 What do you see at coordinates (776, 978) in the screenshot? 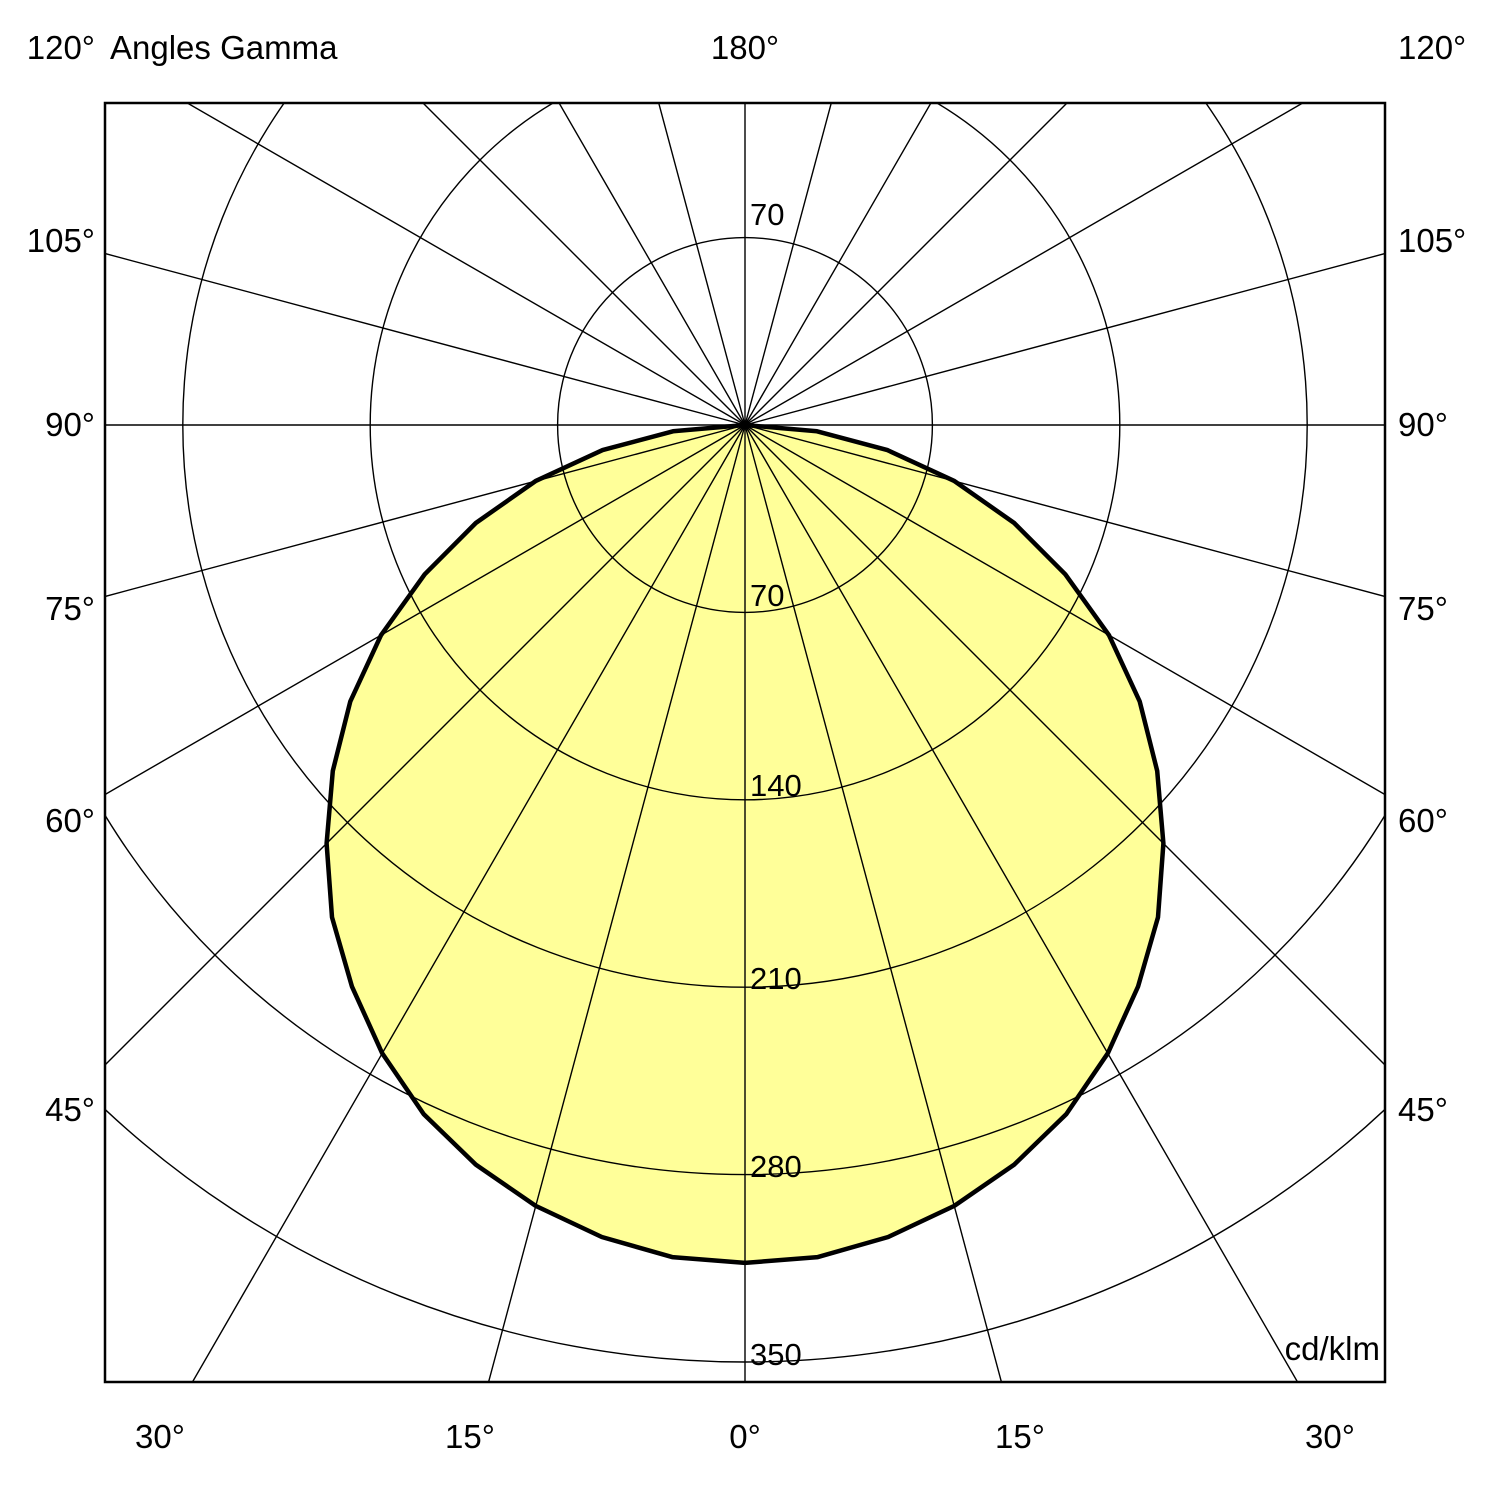
I see `ring-label-210: 210` at bounding box center [776, 978].